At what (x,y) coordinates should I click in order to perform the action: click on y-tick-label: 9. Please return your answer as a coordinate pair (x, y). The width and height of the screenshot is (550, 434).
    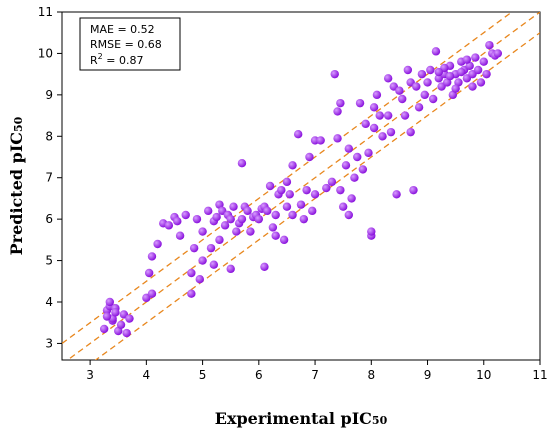
    Looking at the image, I should click on (49, 95).